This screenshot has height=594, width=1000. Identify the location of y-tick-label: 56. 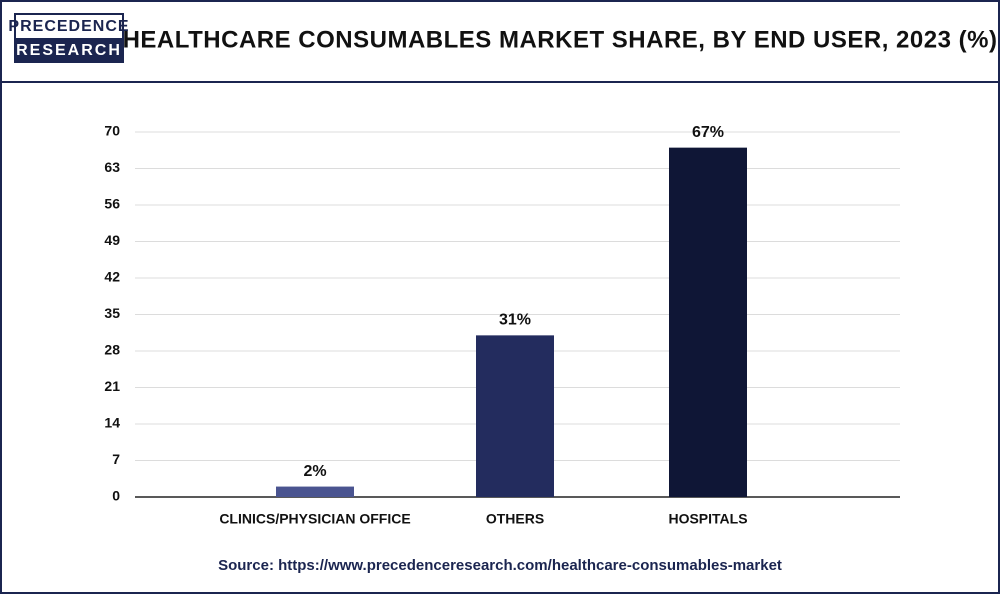
(112, 204).